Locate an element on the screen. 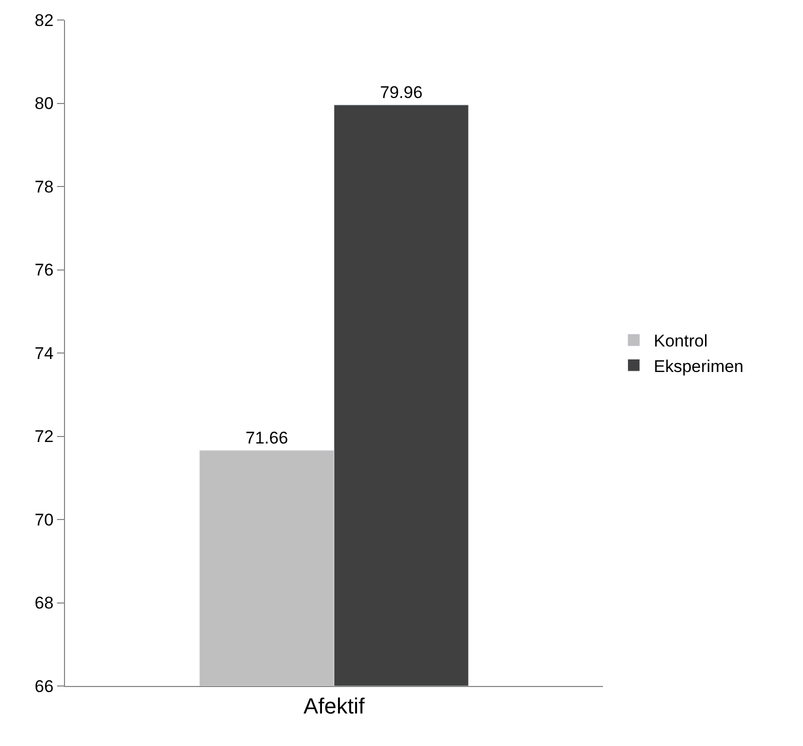  data-label: 79.96 is located at coordinates (401, 92).